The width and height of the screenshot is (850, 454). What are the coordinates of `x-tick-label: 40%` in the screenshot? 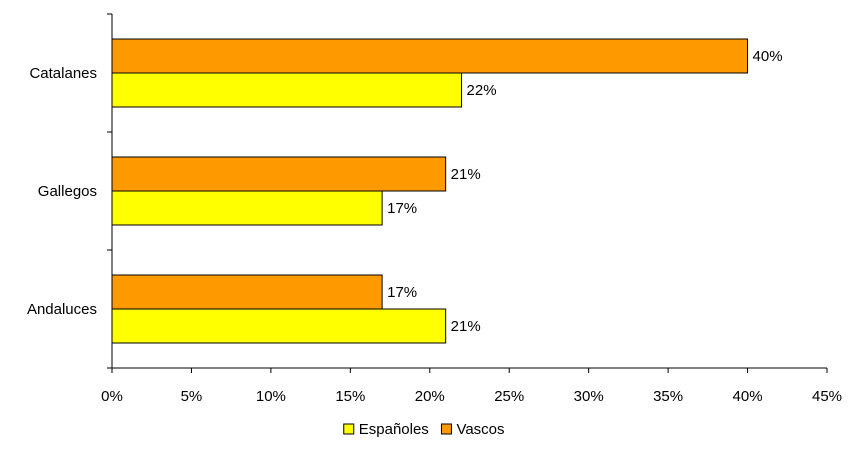 It's located at (748, 396).